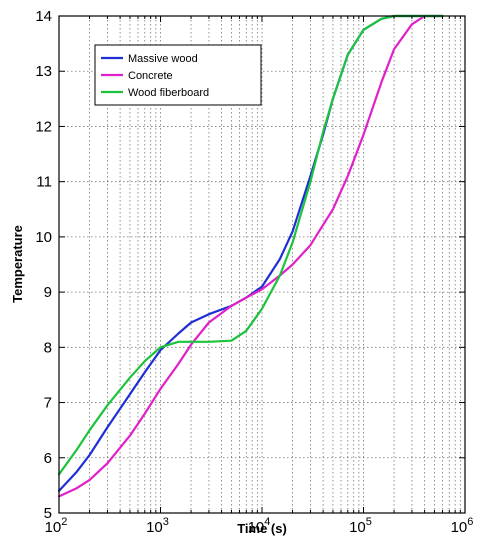 The width and height of the screenshot is (491, 537). Describe the element at coordinates (48, 292) in the screenshot. I see `y-tick-label: 9` at that location.